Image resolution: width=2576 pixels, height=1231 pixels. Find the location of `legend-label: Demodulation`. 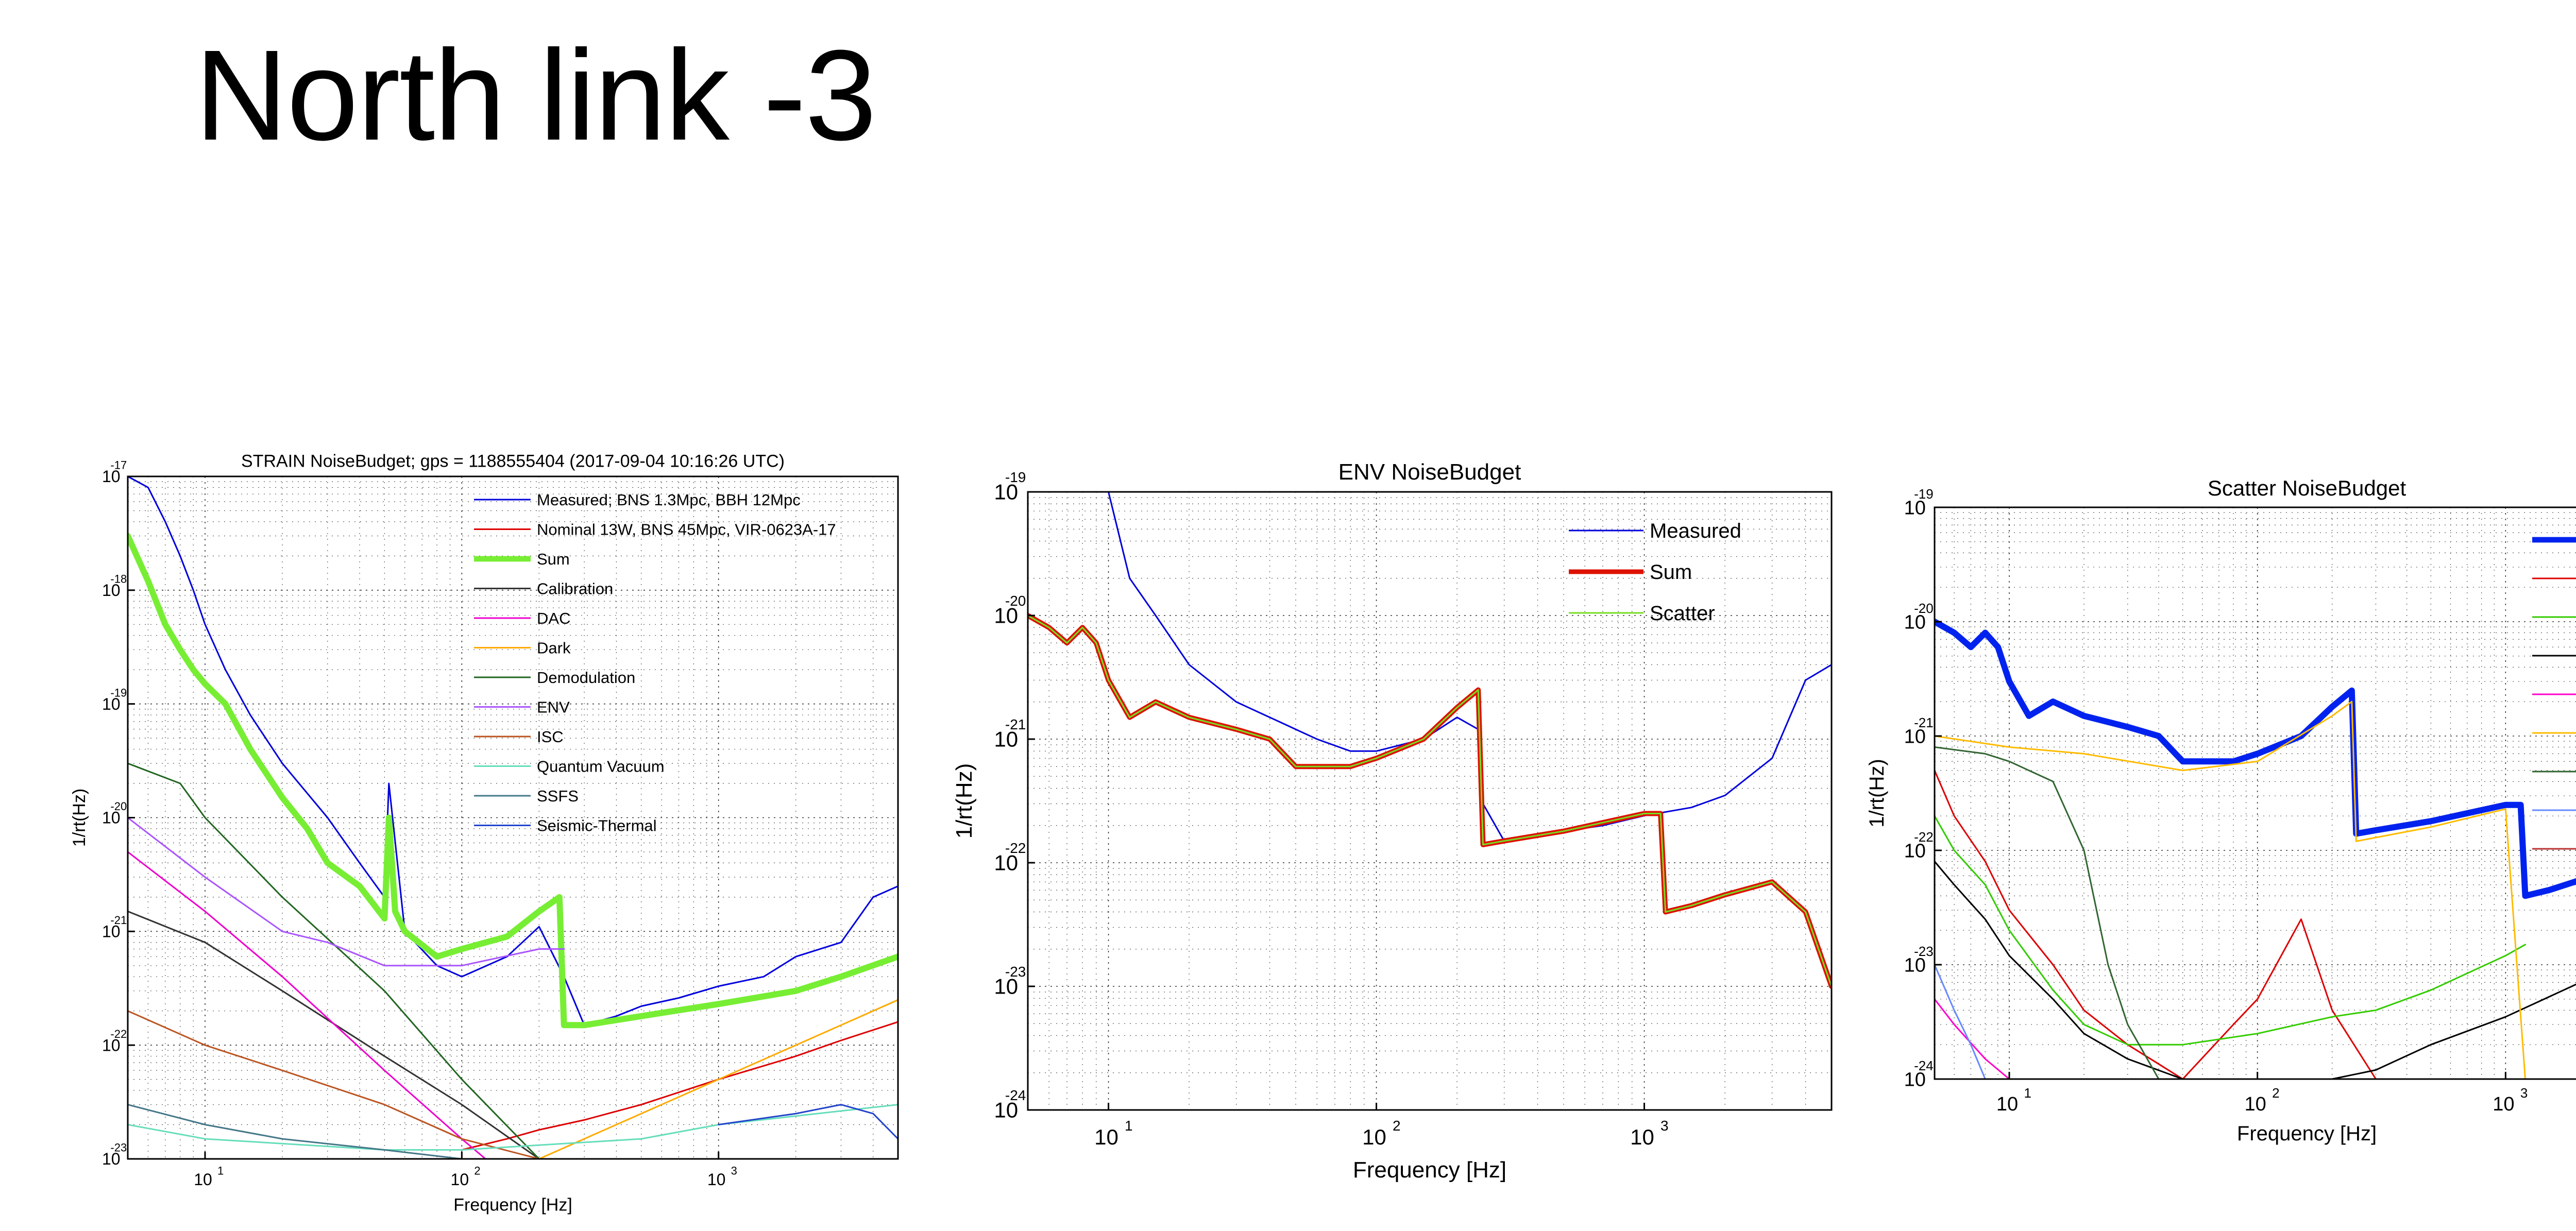

legend-label: Demodulation is located at coordinates (586, 678).